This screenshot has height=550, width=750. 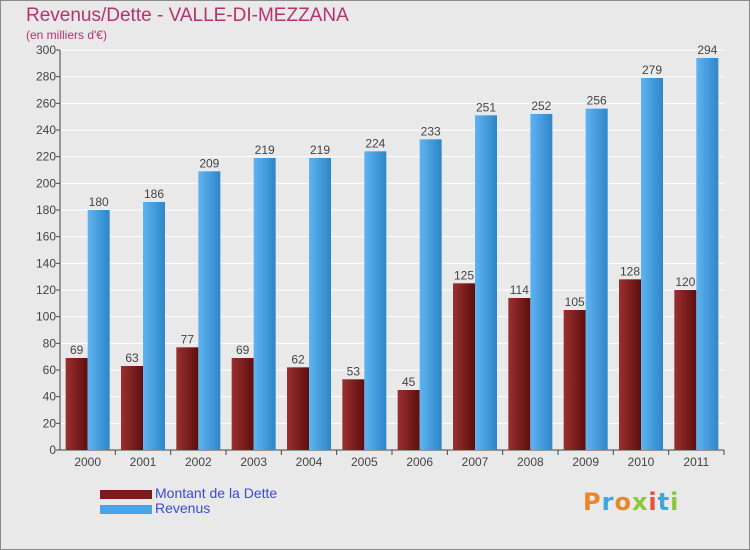 What do you see at coordinates (475, 462) in the screenshot?
I see `x-tick-label: 2007` at bounding box center [475, 462].